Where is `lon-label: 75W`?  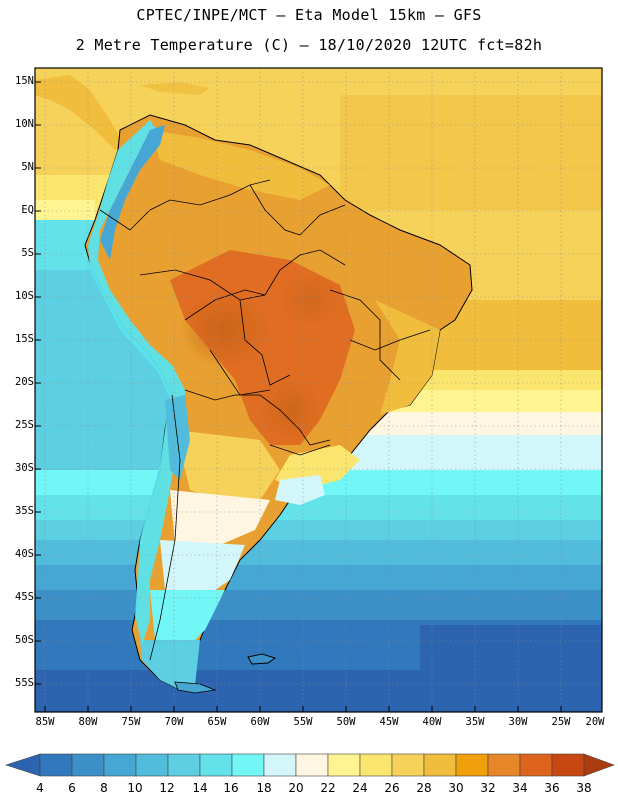
lon-label: 75W is located at coordinates (131, 722).